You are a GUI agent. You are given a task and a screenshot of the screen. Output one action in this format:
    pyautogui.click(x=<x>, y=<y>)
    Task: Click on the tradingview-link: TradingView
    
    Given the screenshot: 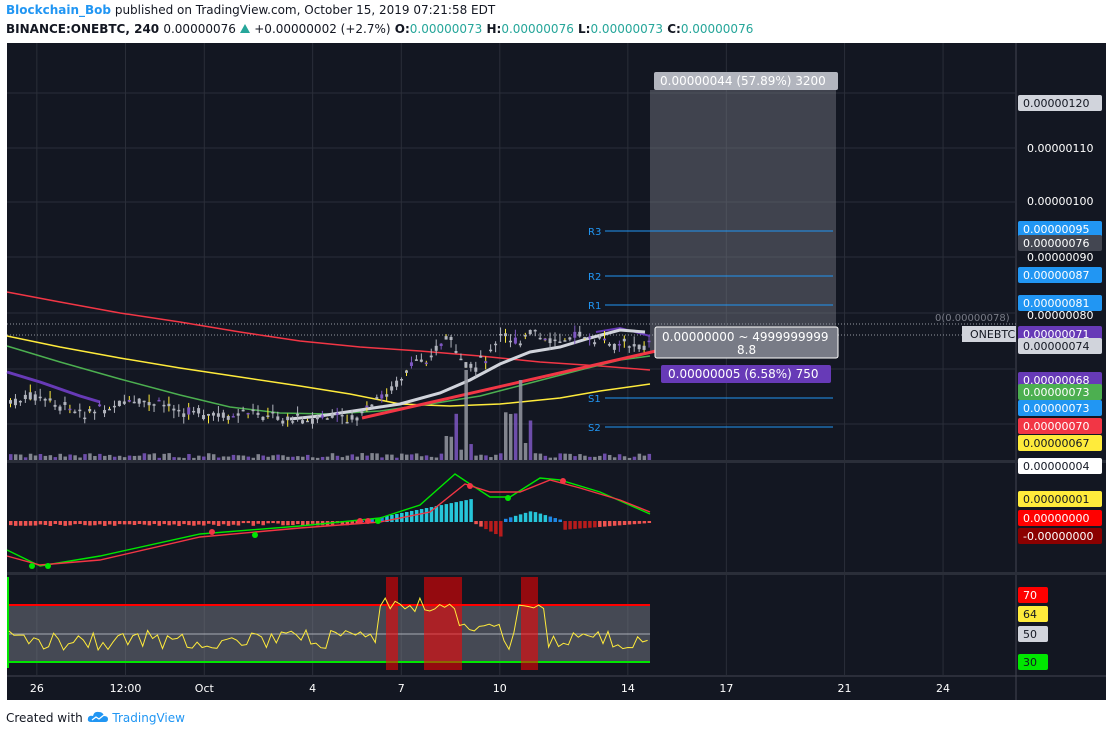 What is the action you would take?
    pyautogui.click(x=148, y=718)
    